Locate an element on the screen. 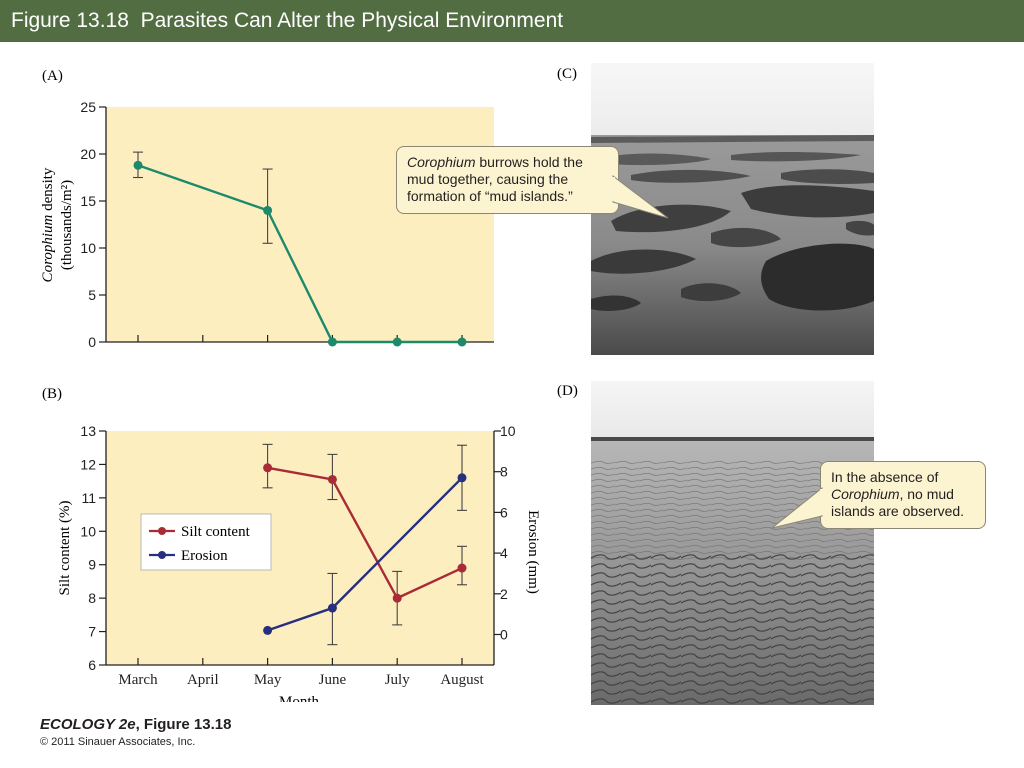  chart-a-ylabel-line2: (thousands/m²) is located at coordinates (67, 225).